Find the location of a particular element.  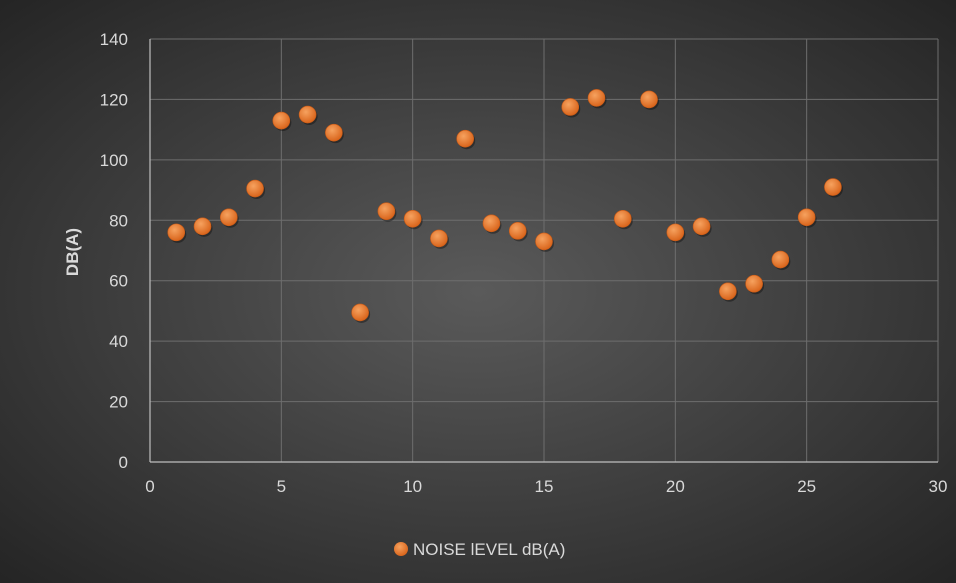

y-tick-label: 0 is located at coordinates (123, 462).